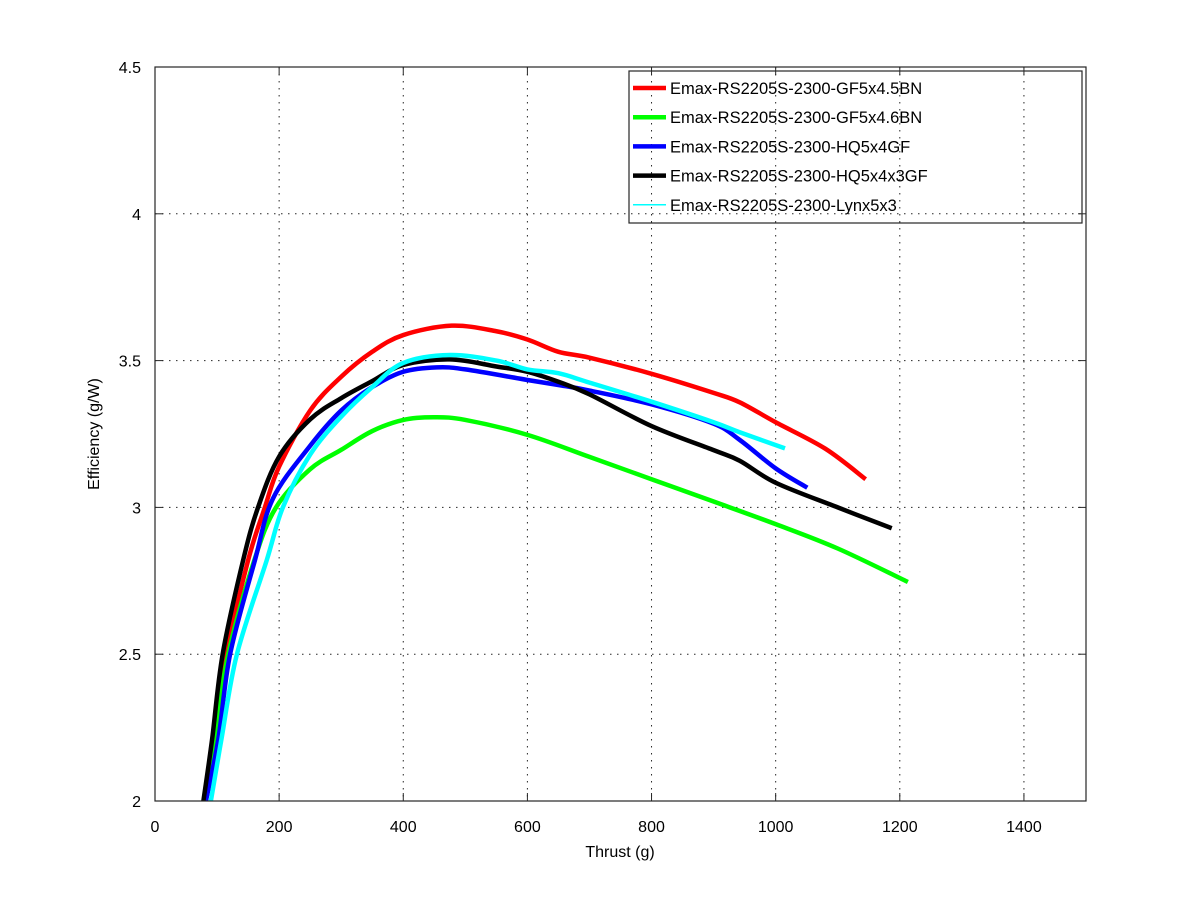 This screenshot has height=900, width=1200. What do you see at coordinates (799, 177) in the screenshot?
I see `legend-label: Emax-RS2205S-2300-HQ5x4x3GF` at bounding box center [799, 177].